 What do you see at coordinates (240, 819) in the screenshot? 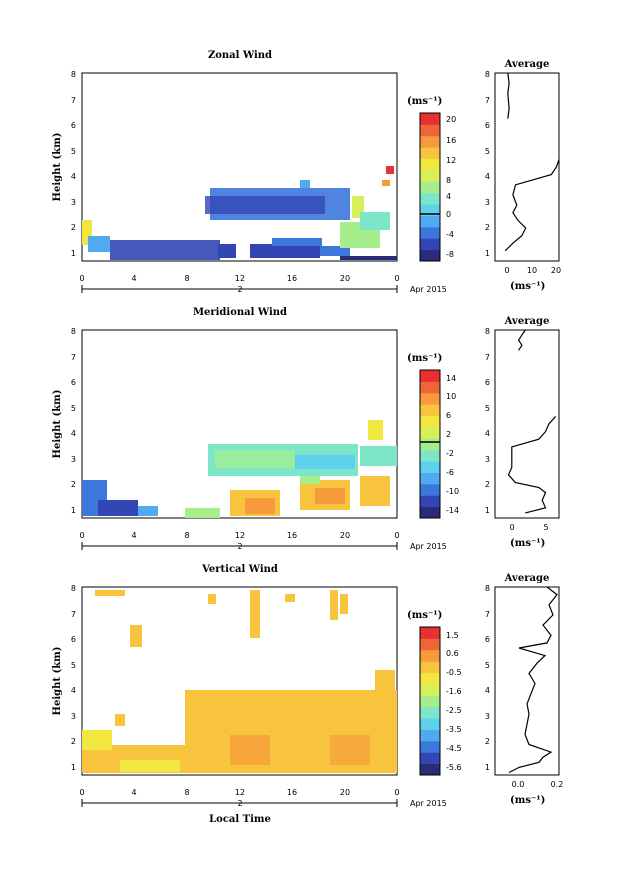
I see `x-axis-label: Local Time` at bounding box center [240, 819].